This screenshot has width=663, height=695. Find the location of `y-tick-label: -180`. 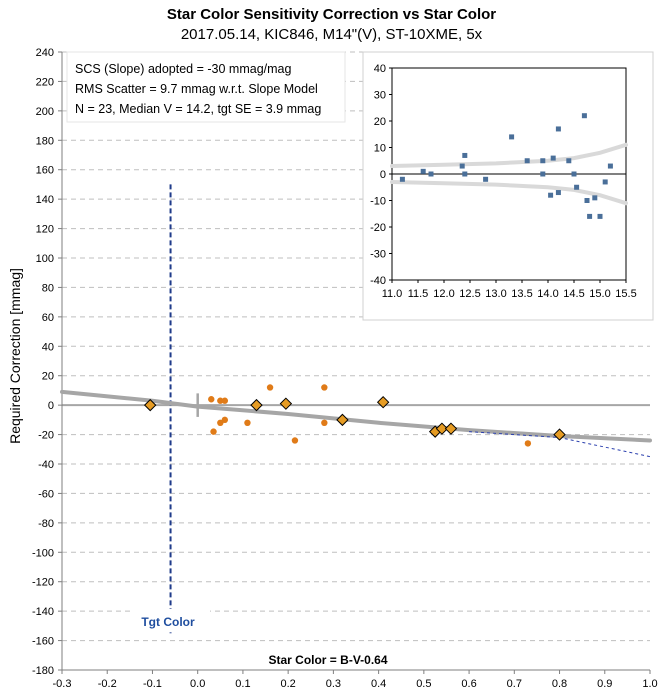

y-tick-label: -180 is located at coordinates (43, 671).